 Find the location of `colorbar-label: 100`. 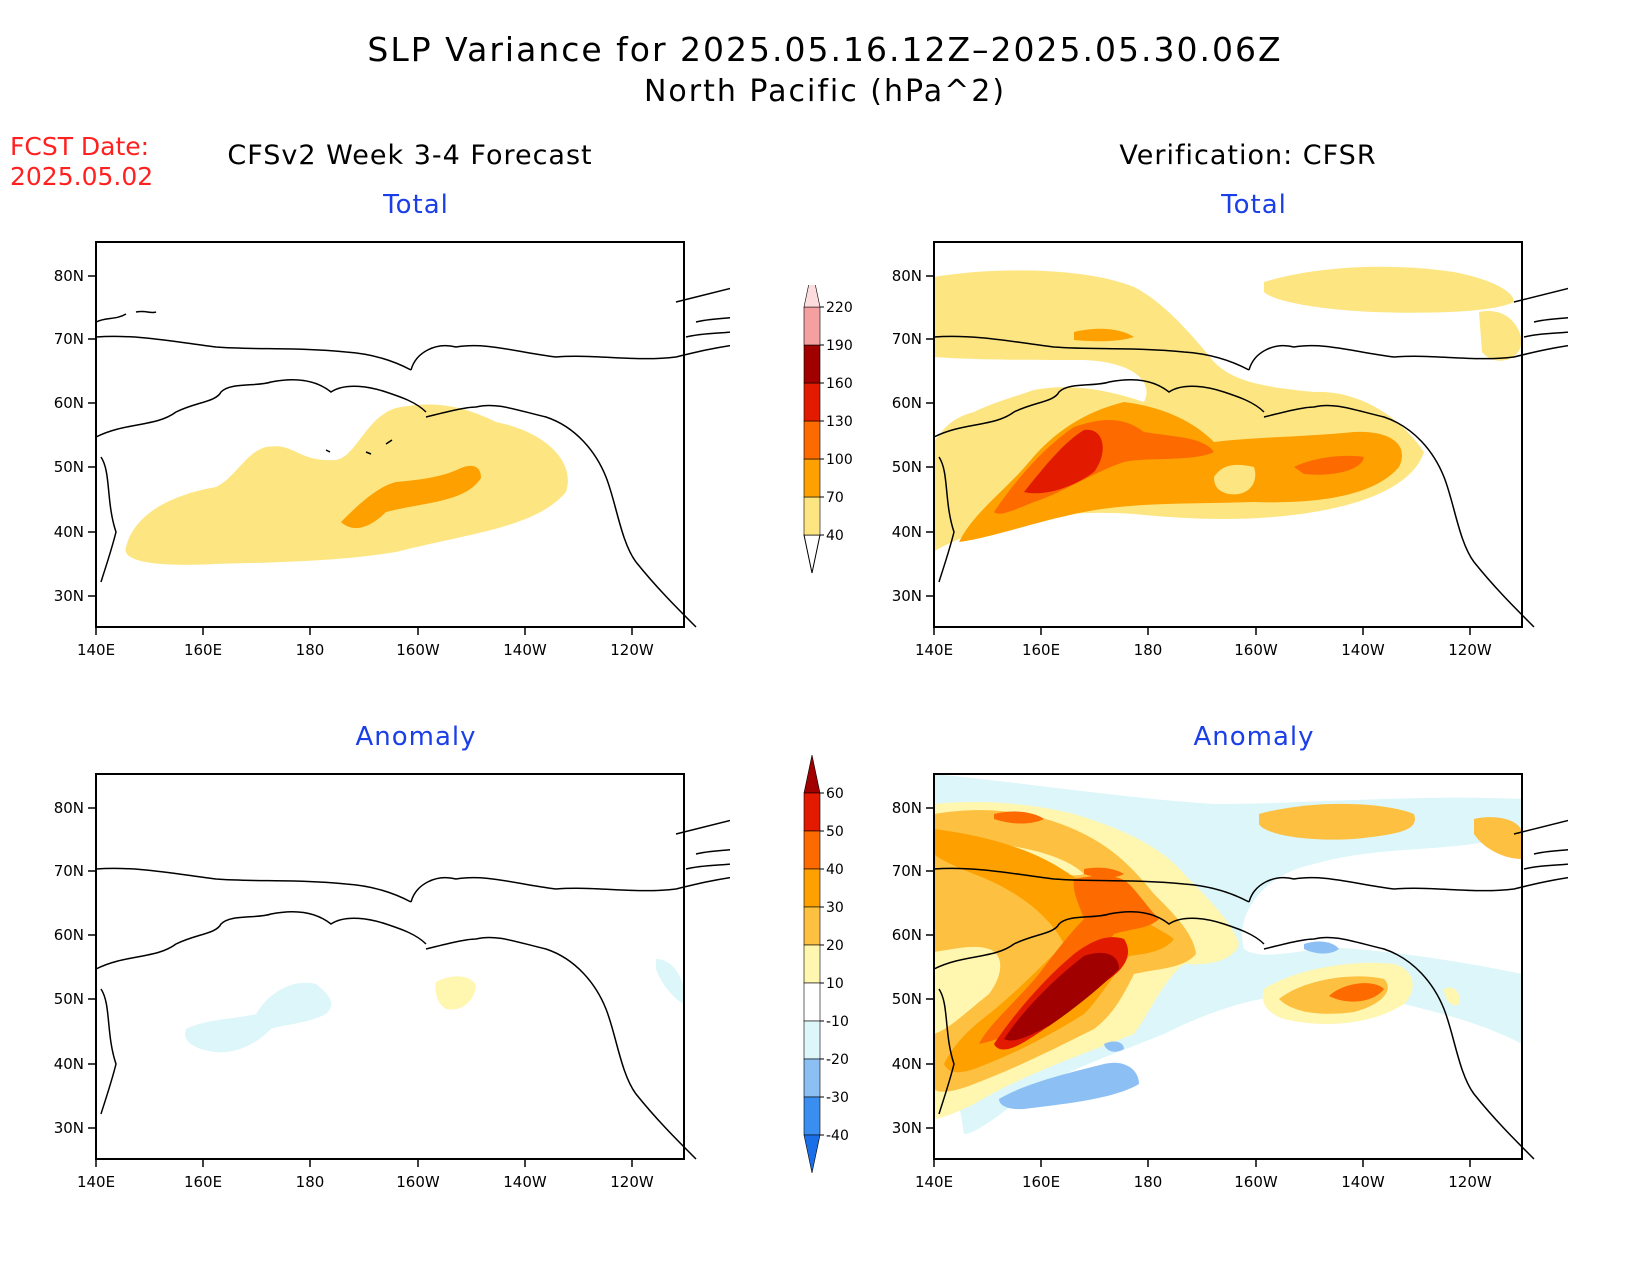

colorbar-label: 100 is located at coordinates (839, 460).